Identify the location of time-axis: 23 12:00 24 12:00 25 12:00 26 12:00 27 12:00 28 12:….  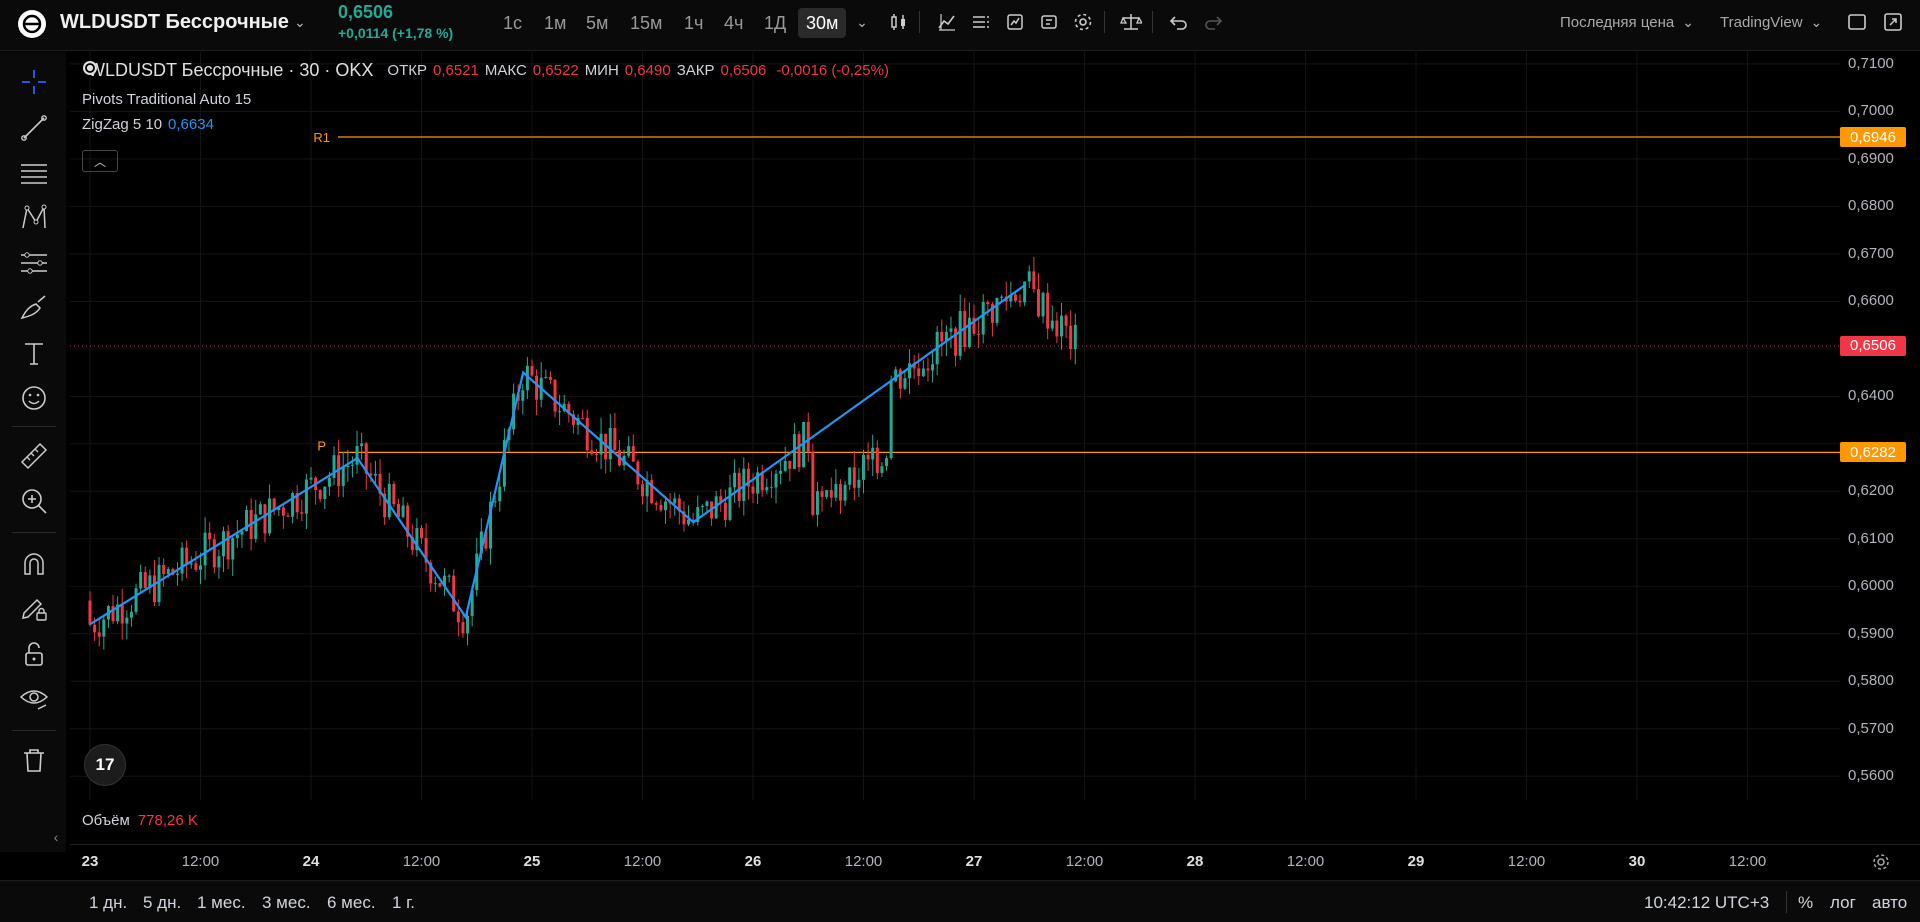
(995, 861).